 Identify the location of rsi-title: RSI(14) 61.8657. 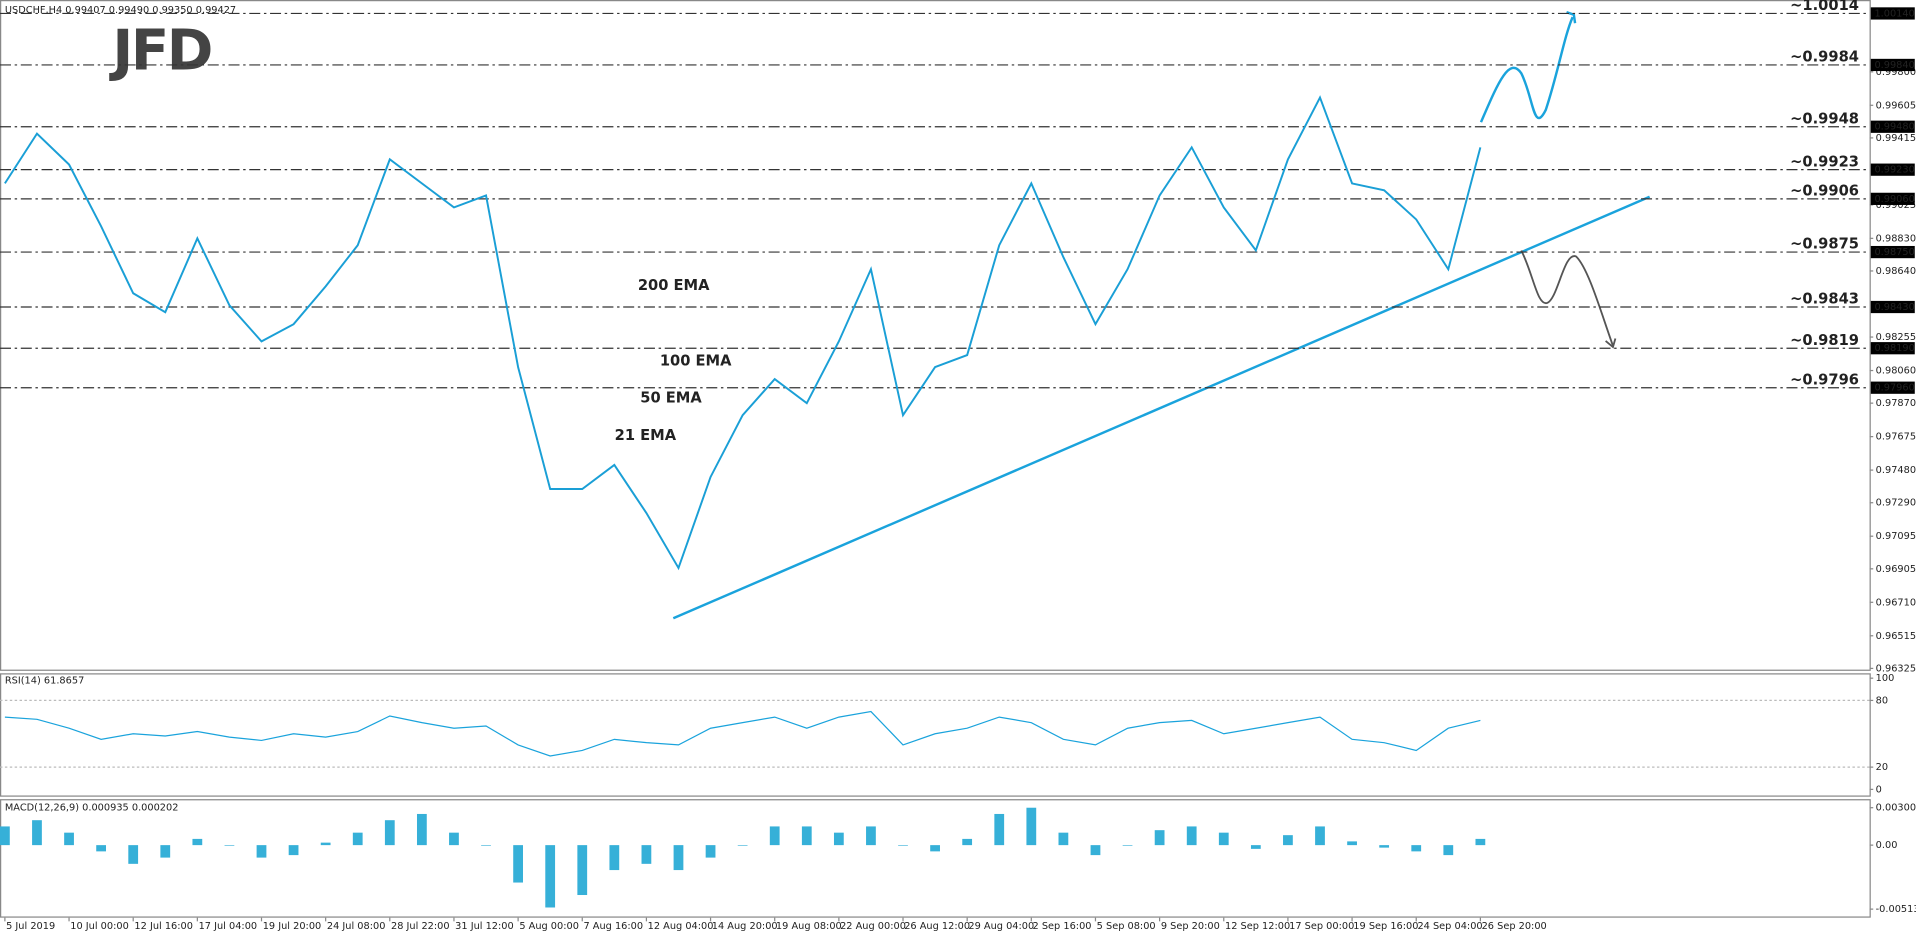
(44, 681).